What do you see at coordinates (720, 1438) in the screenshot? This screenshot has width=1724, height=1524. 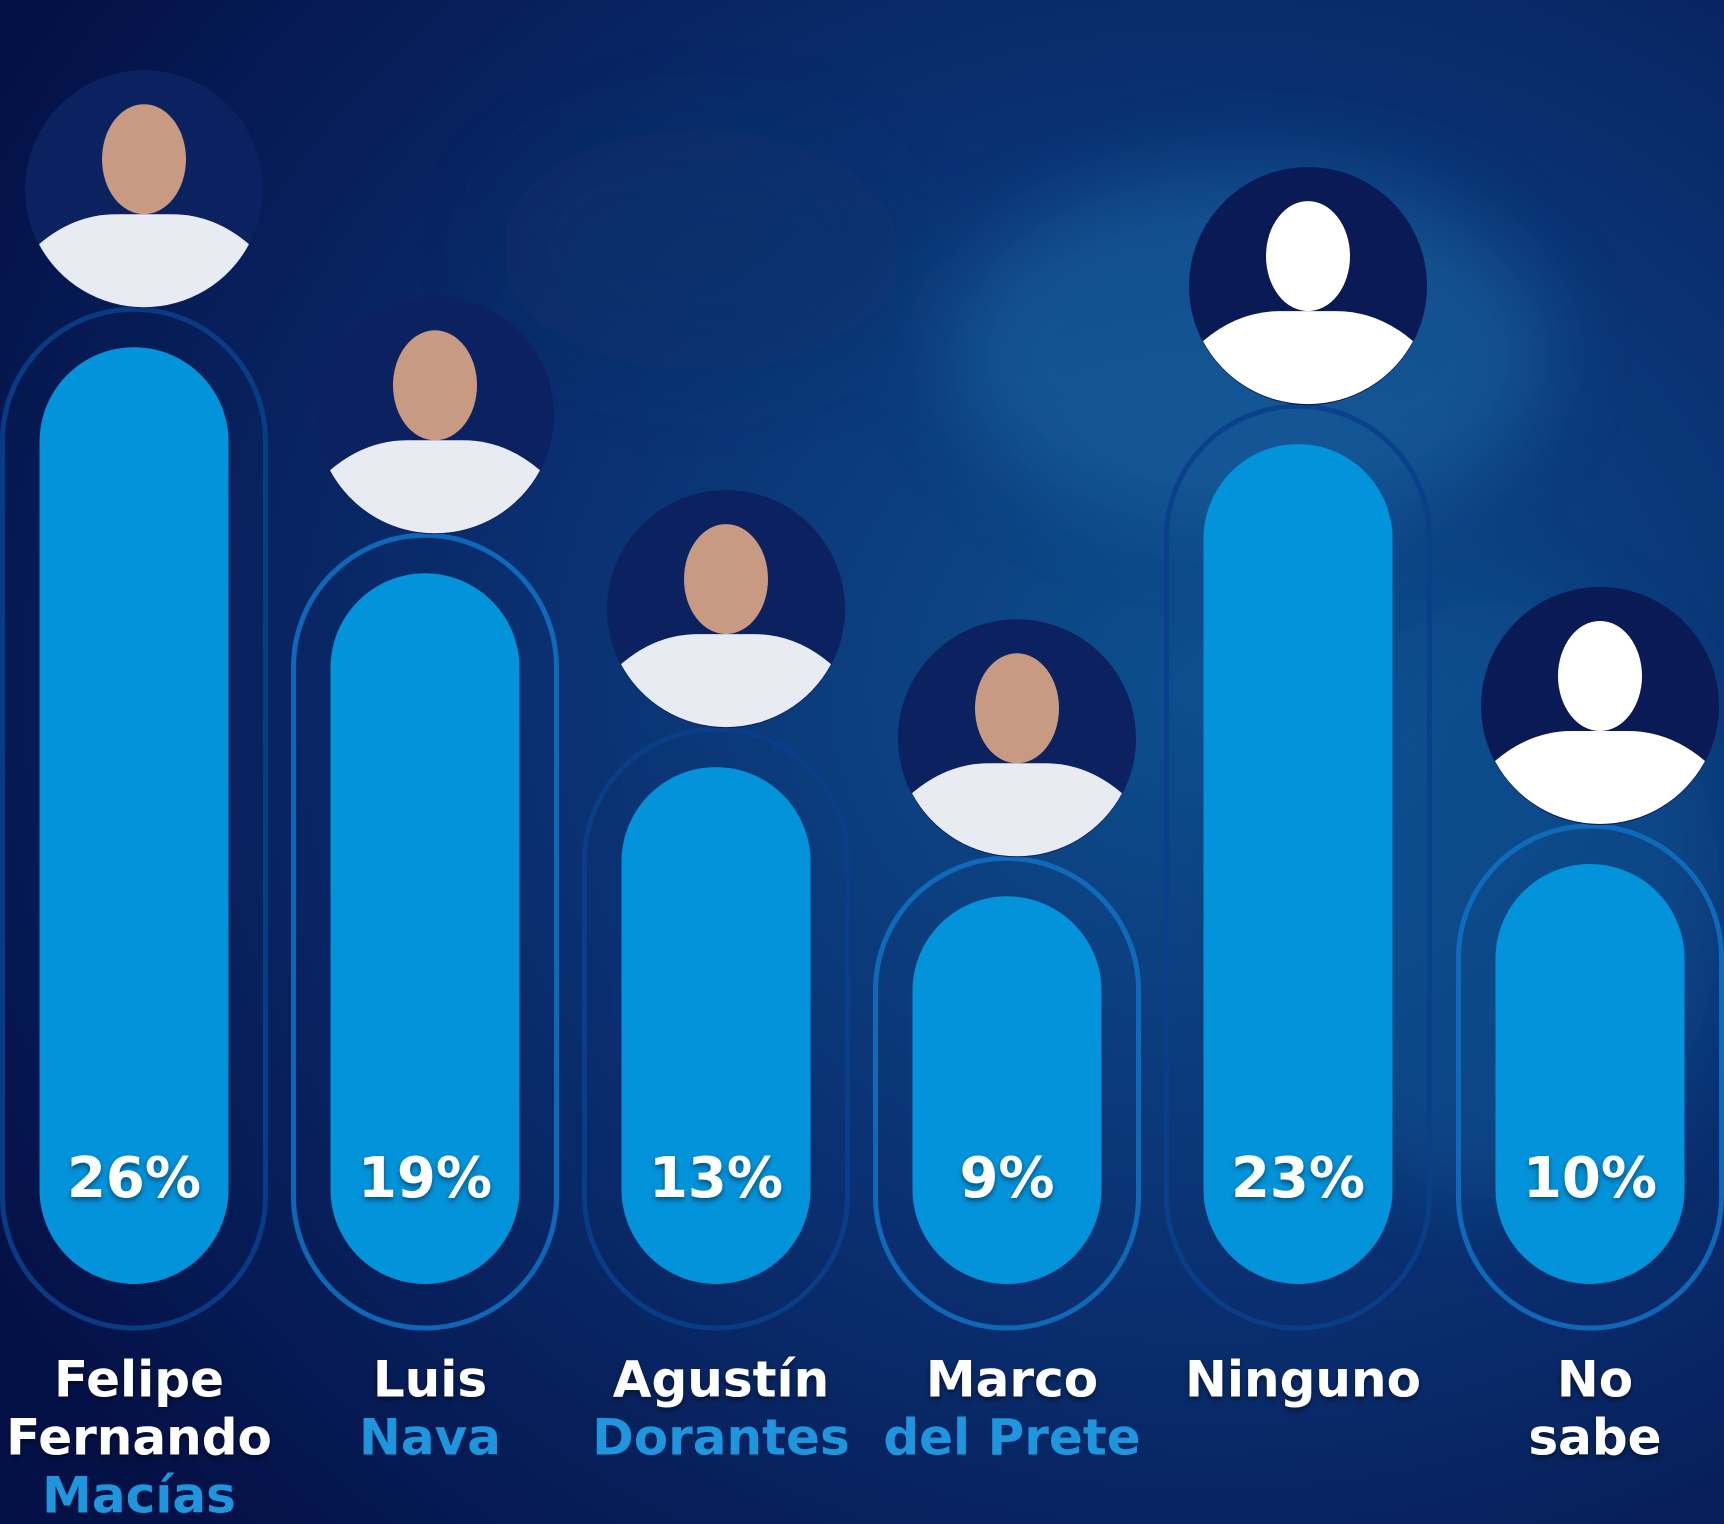 I see `category-surname: Dorantes` at bounding box center [720, 1438].